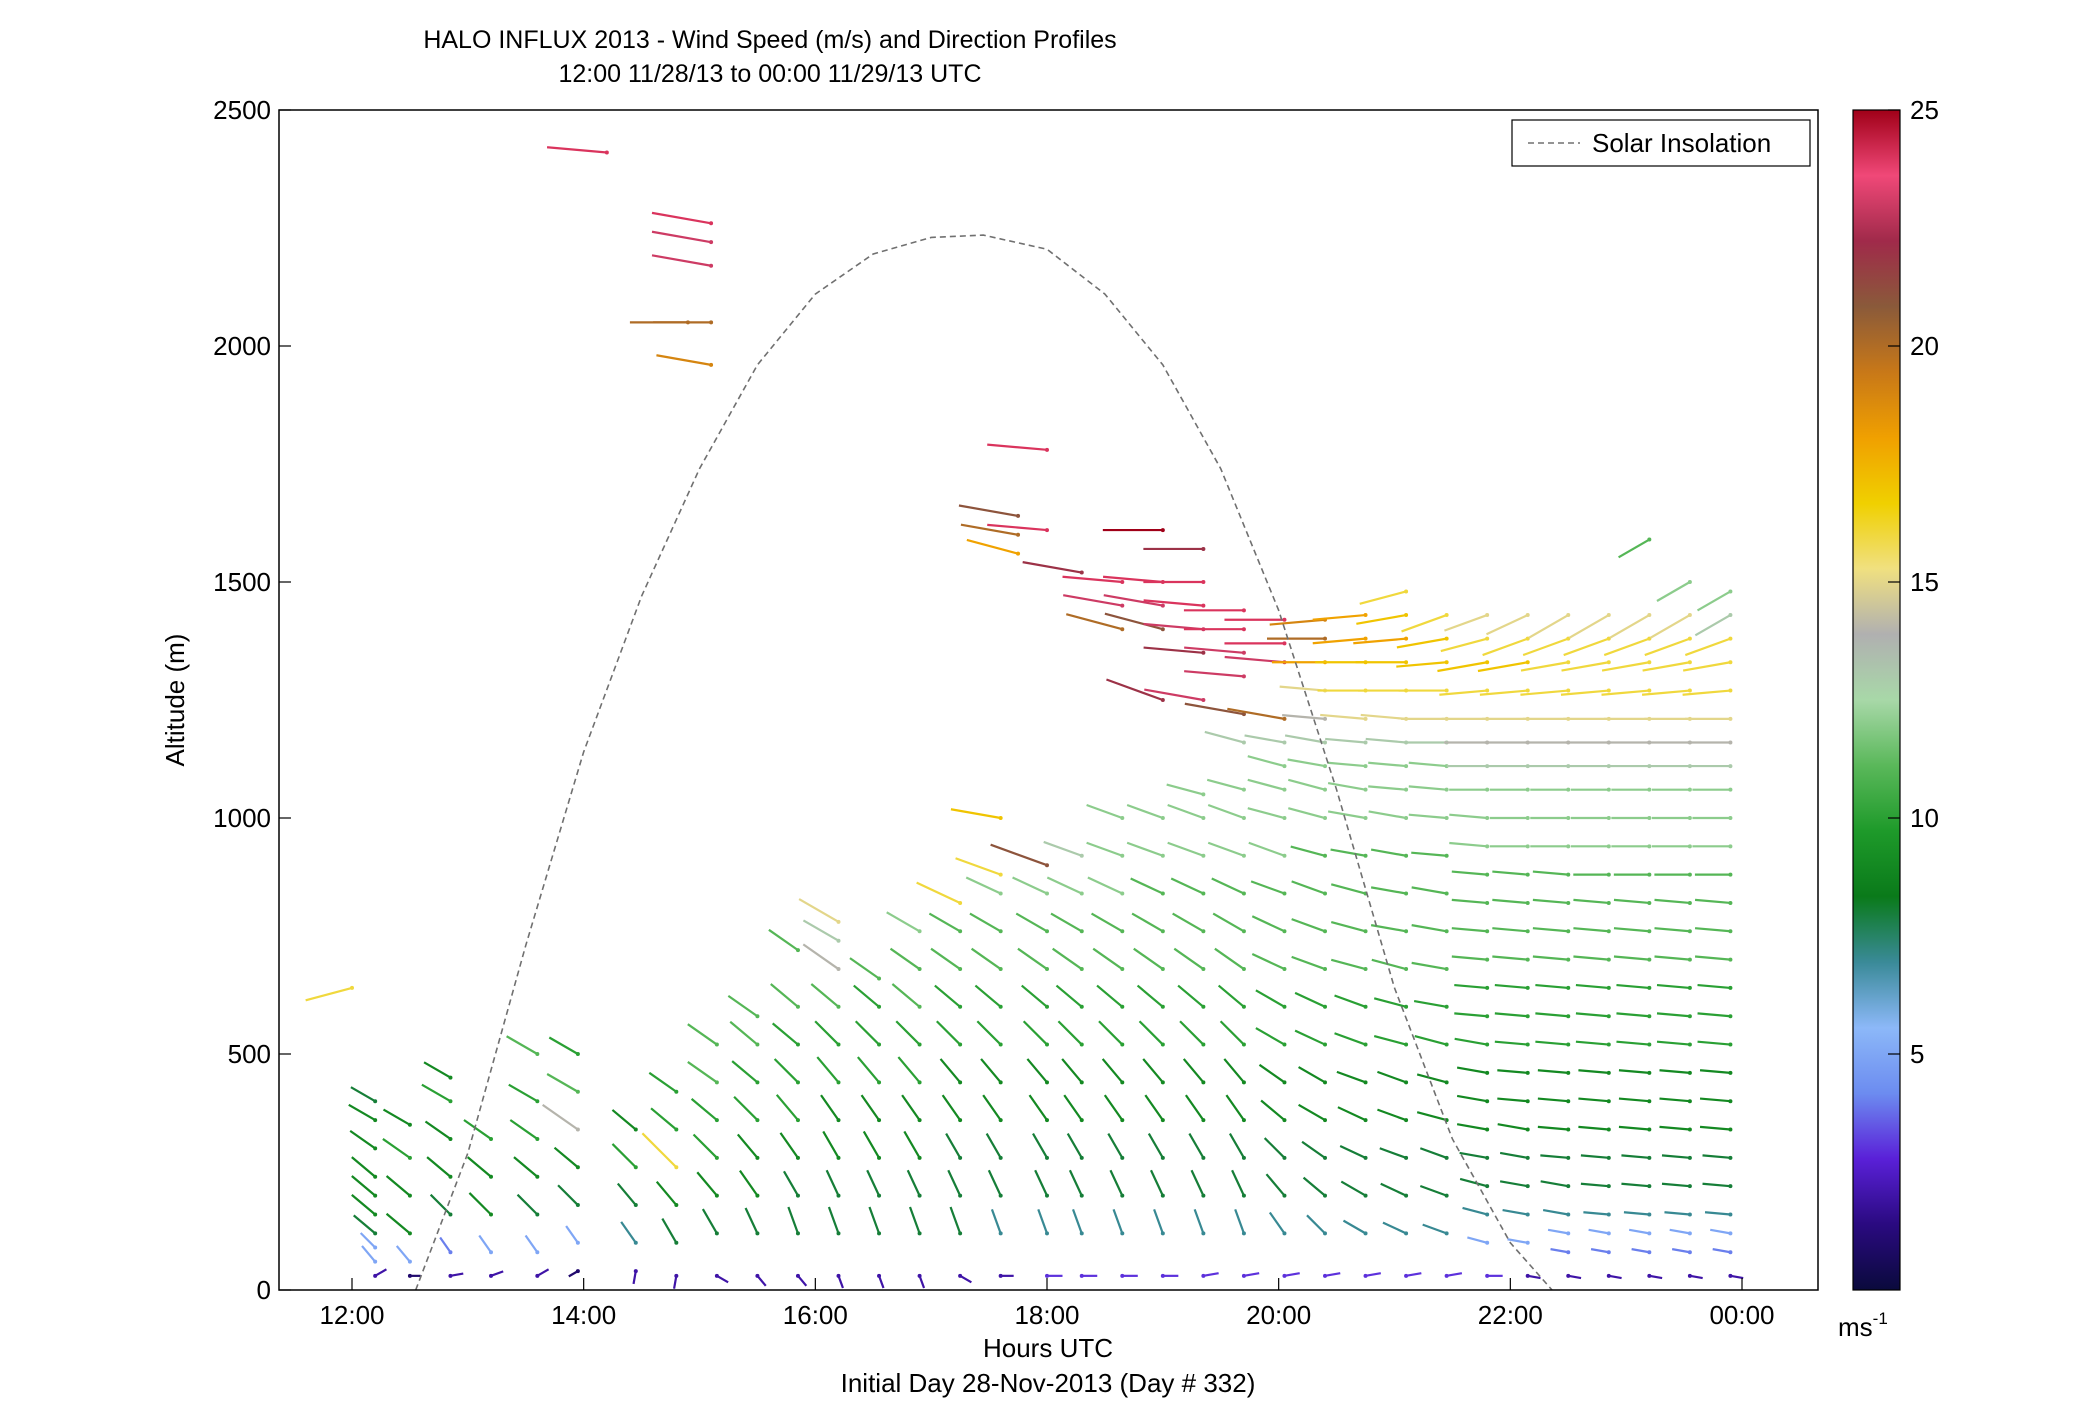  What do you see at coordinates (1917, 1054) in the screenshot?
I see `colorbar-tick-label: 5` at bounding box center [1917, 1054].